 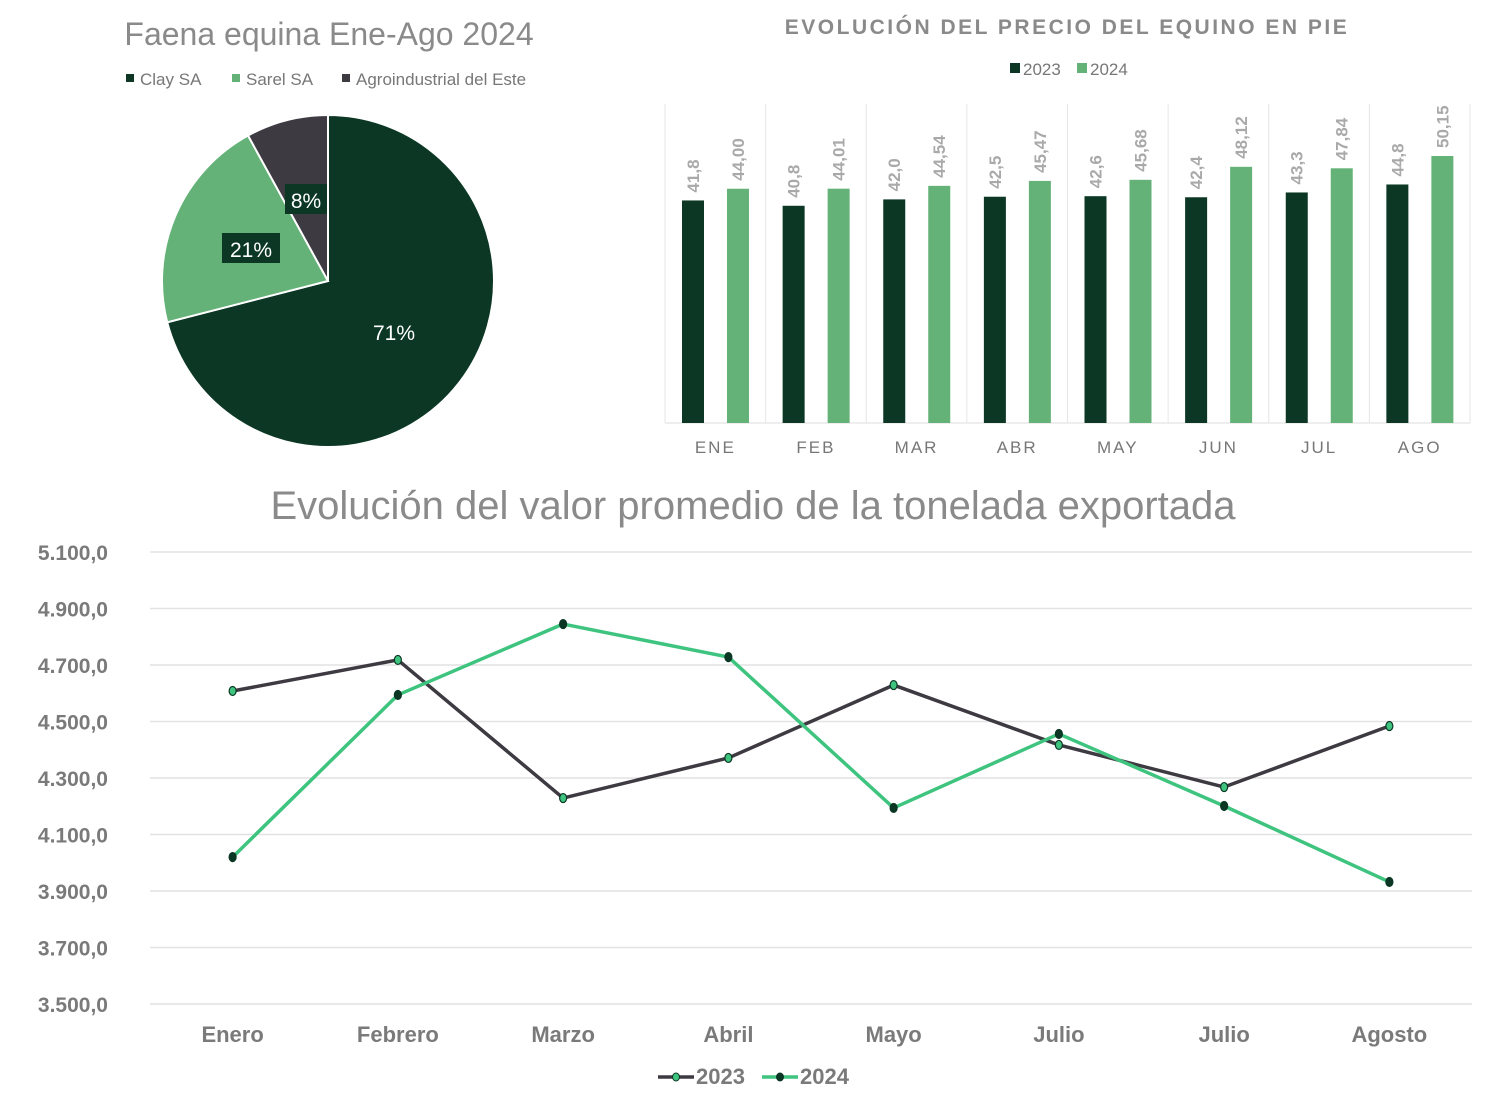 What do you see at coordinates (73, 779) in the screenshot?
I see `y-tick-label: 4.300,0` at bounding box center [73, 779].